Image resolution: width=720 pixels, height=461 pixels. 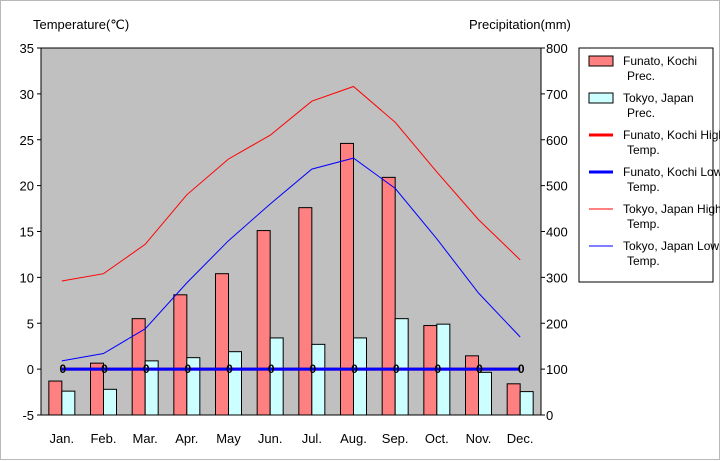 What do you see at coordinates (671, 135) in the screenshot?
I see `legend-label: Funato, Kochi High` at bounding box center [671, 135].